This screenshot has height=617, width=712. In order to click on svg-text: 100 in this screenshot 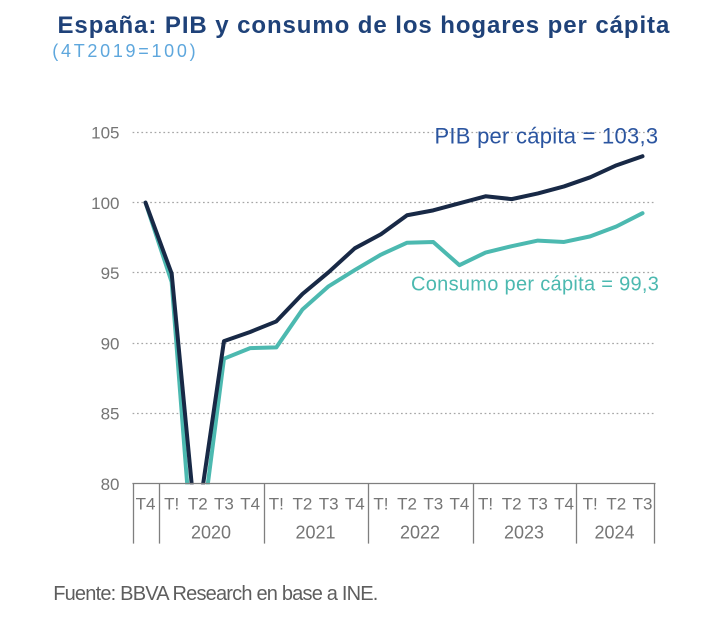, I will do `click(105, 203)`.